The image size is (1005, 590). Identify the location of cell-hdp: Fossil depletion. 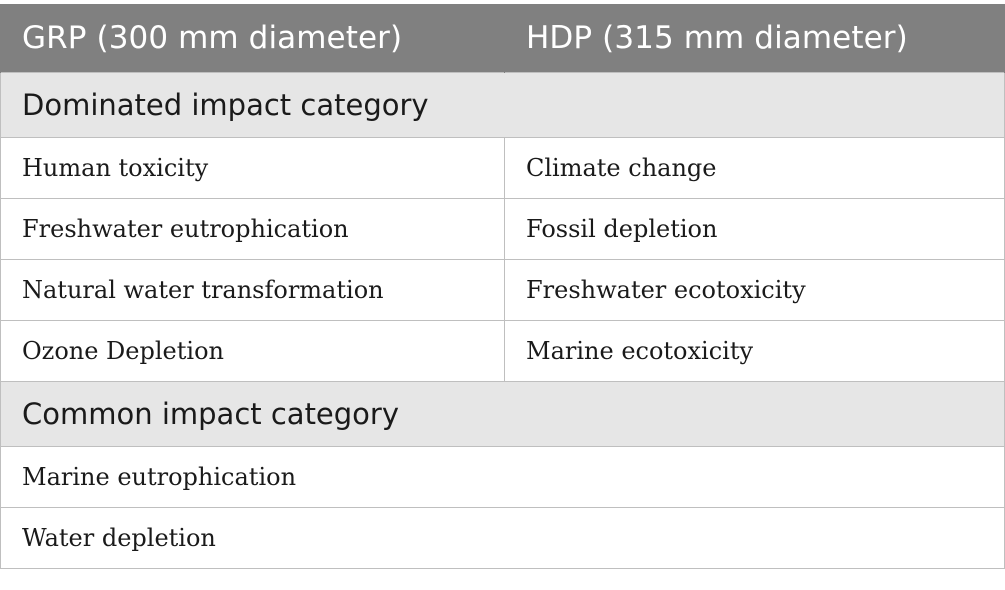
(754, 229).